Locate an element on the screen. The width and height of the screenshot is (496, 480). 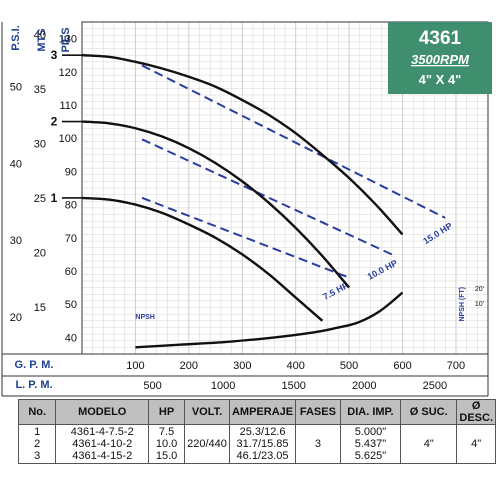
desc-value: 4" is located at coordinates (476, 444).